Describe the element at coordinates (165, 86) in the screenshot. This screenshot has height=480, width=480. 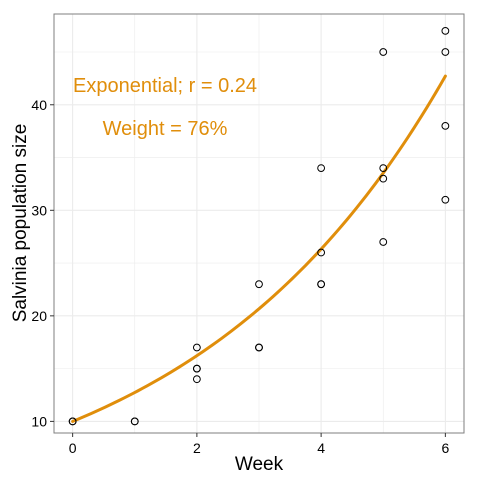
I see `annotation-model: Exponential; r = 0.24` at that location.